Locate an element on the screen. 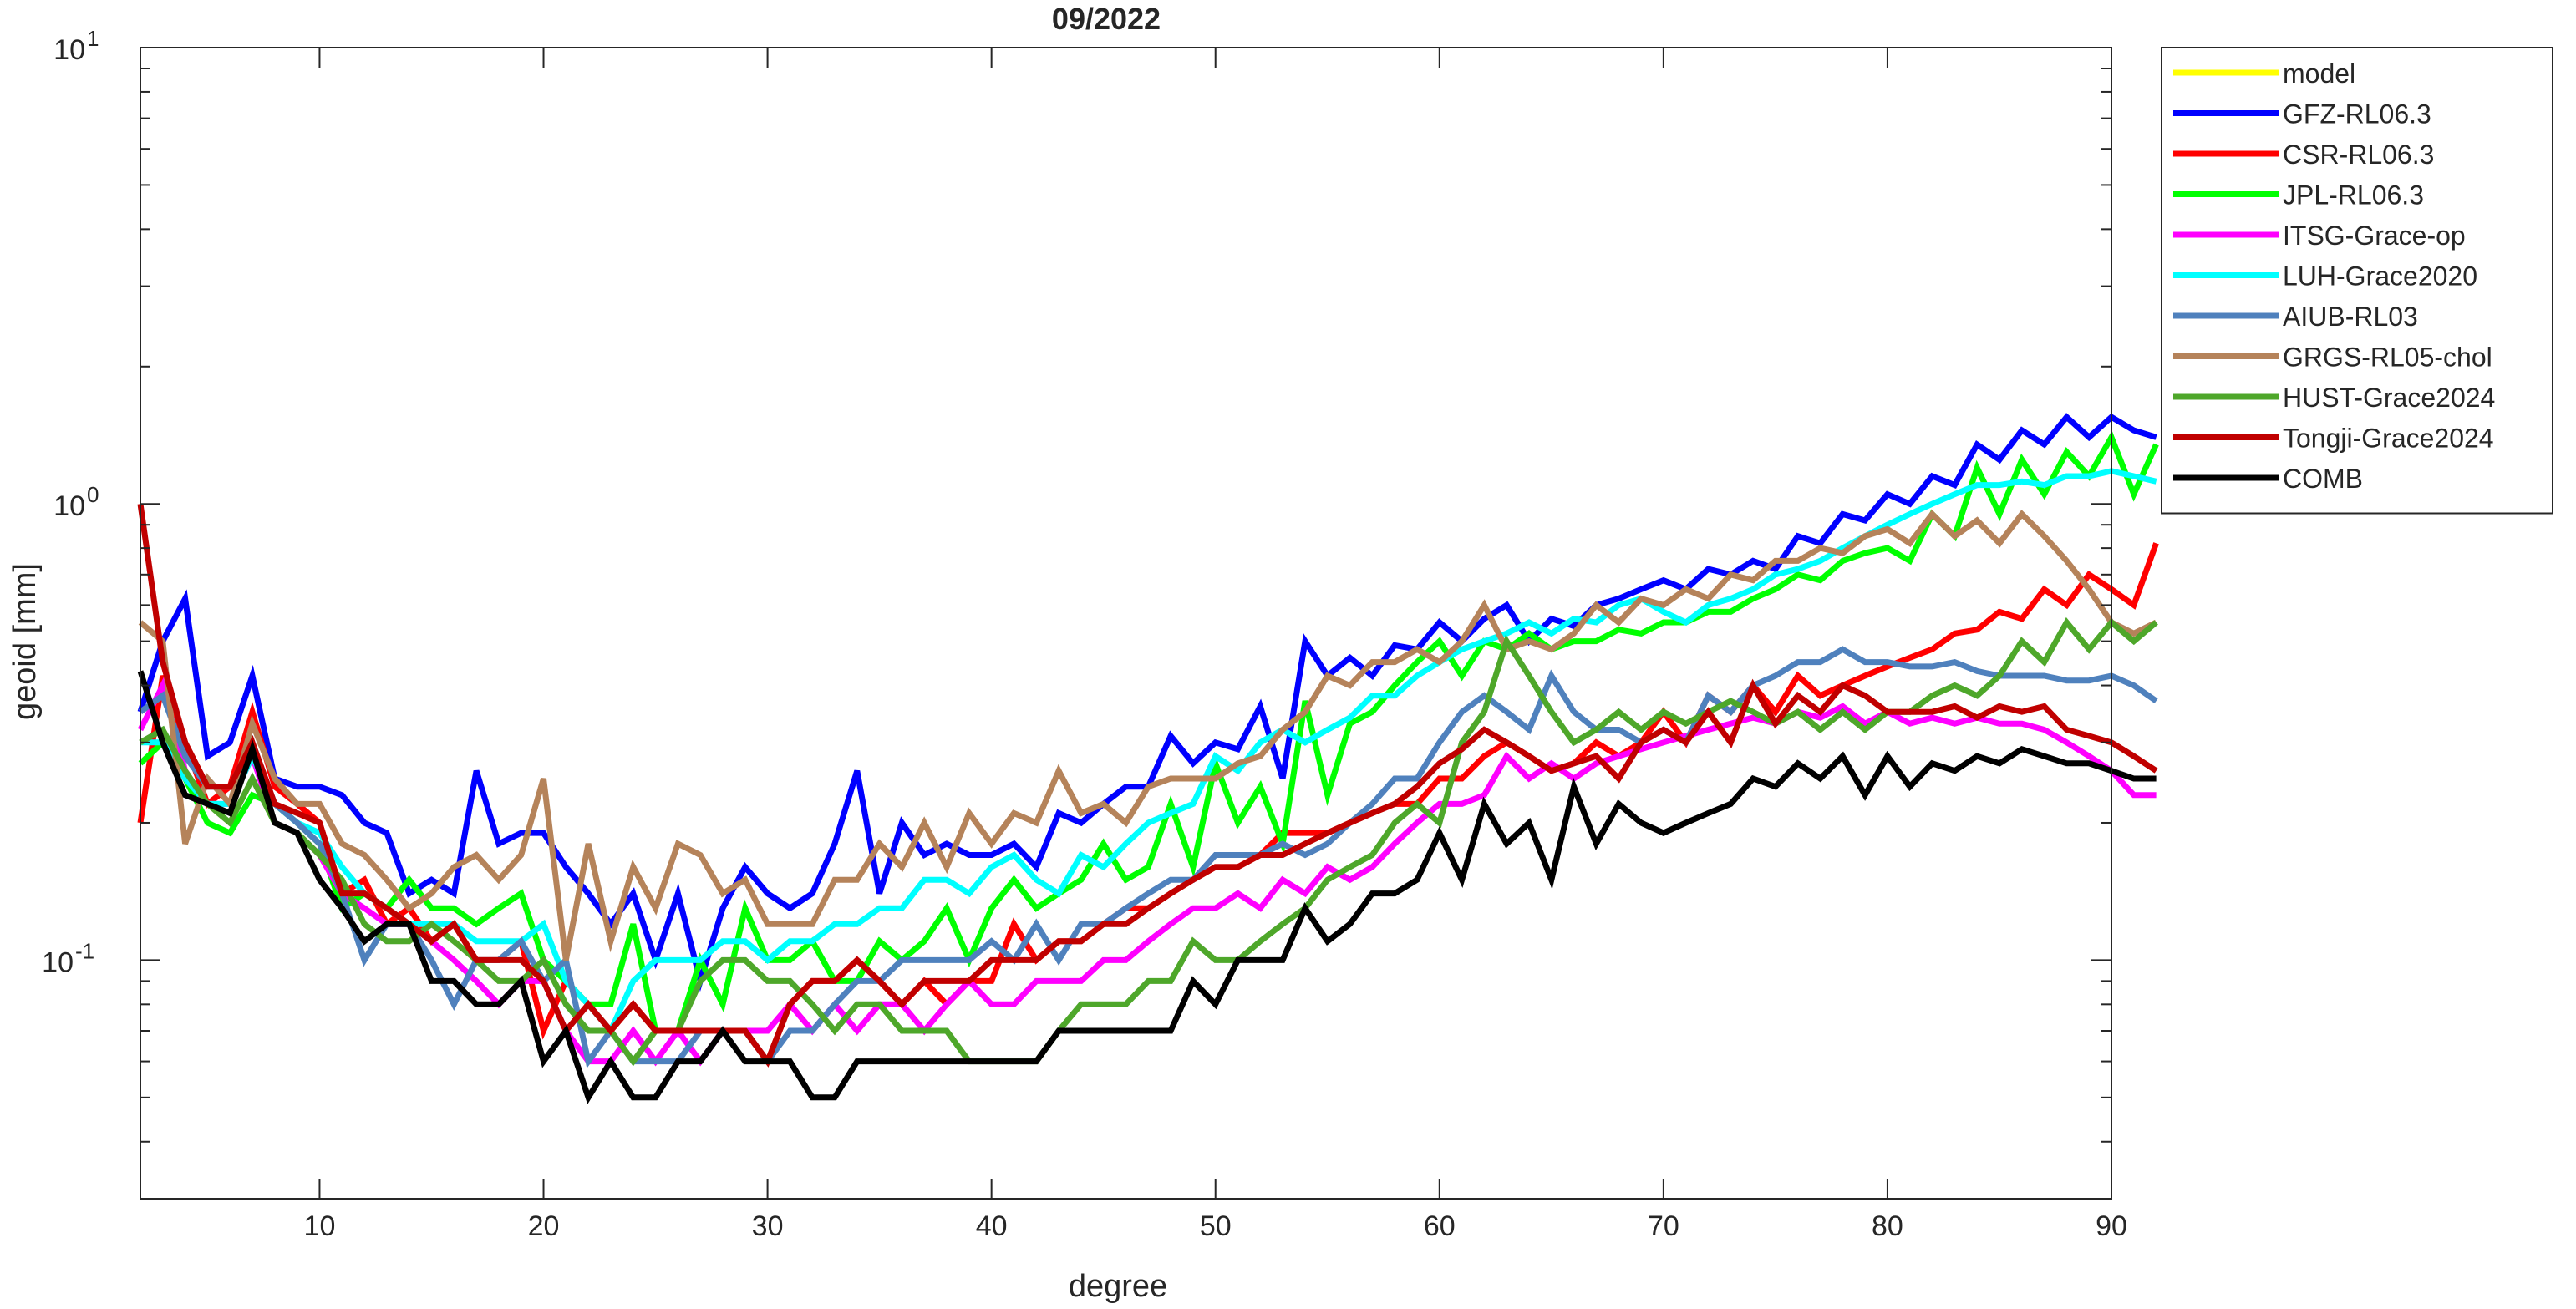 The height and width of the screenshot is (1309, 2576). legend-label-4: ITSG-Grace-op is located at coordinates (2374, 236).